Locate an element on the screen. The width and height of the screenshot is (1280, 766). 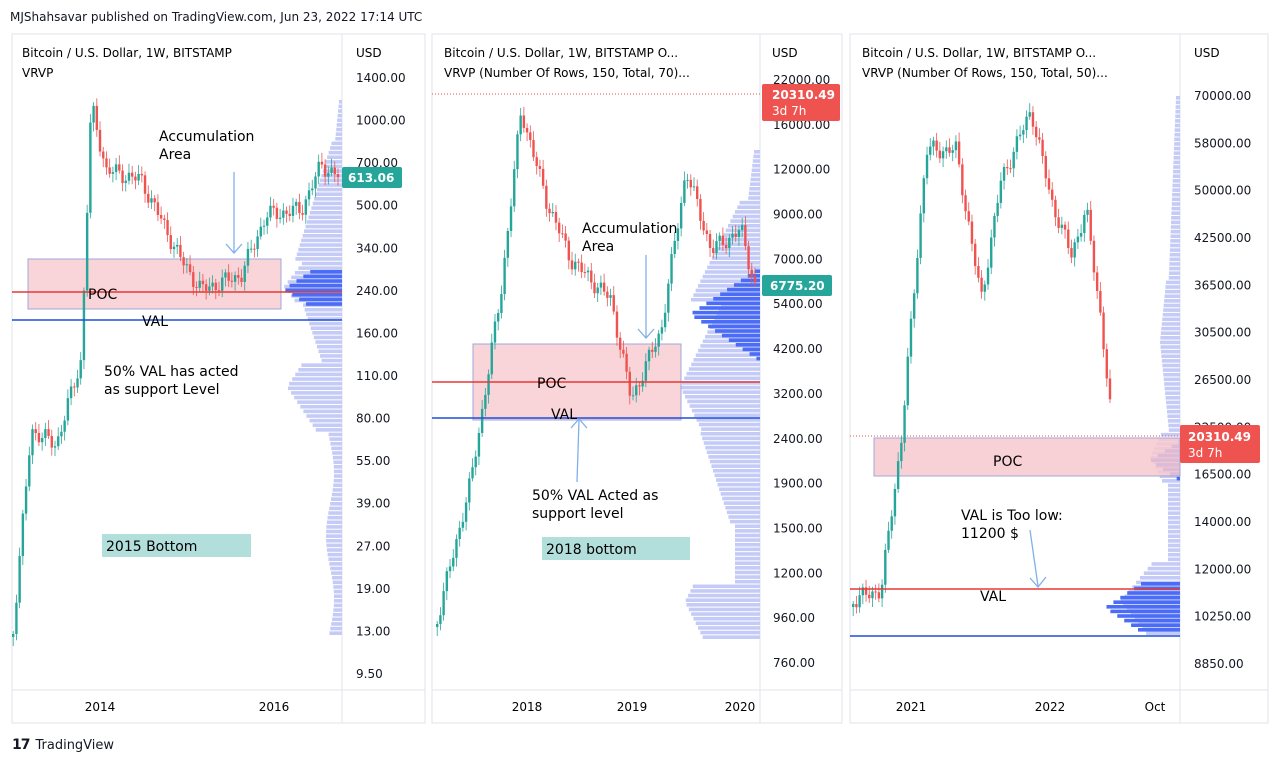
val-label: VAL is located at coordinates (993, 597).